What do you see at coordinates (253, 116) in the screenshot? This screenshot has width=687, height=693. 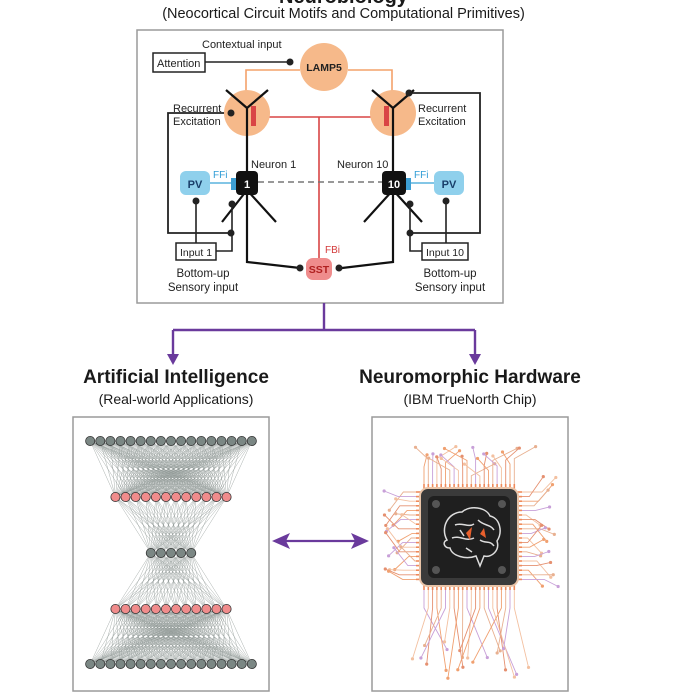 I see `neuron1-inhibitory-synapse` at bounding box center [253, 116].